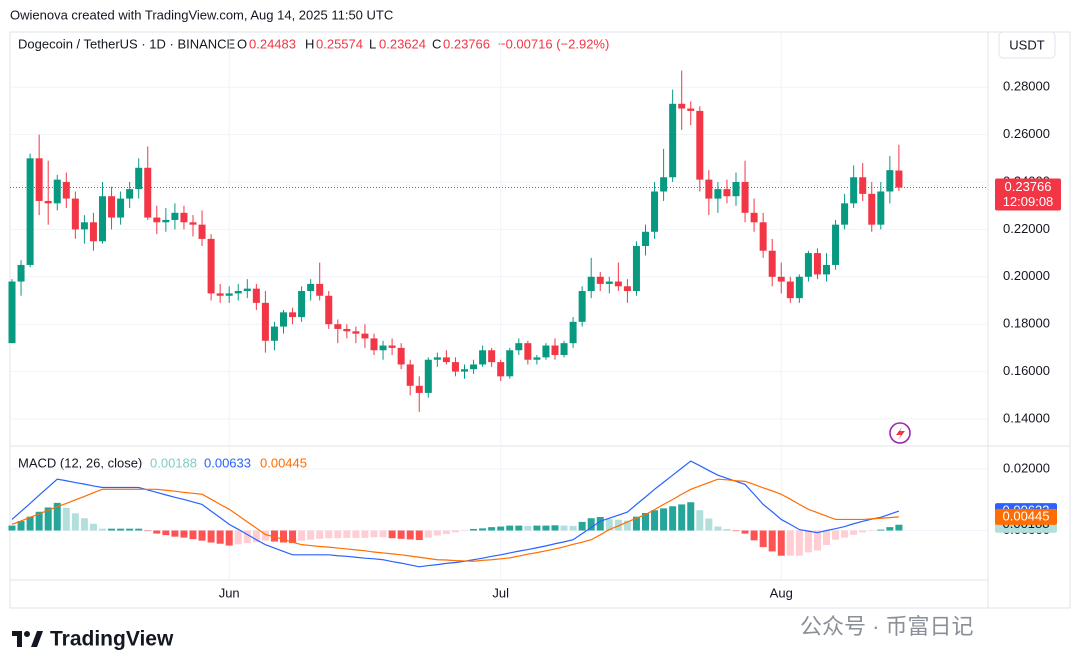  I want to click on ohlc-label: H, so click(309, 43).